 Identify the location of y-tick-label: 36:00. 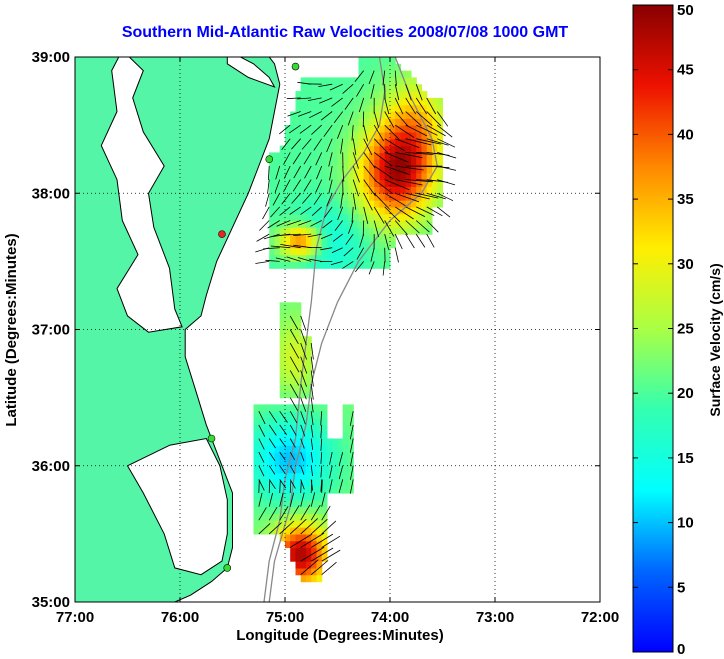
(51, 466).